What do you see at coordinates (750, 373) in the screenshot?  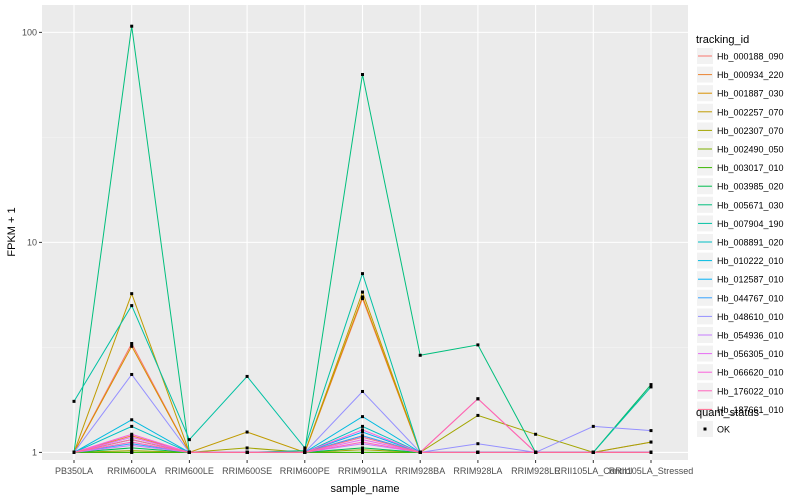 I see `legend-label: Hb_066620_010` at bounding box center [750, 373].